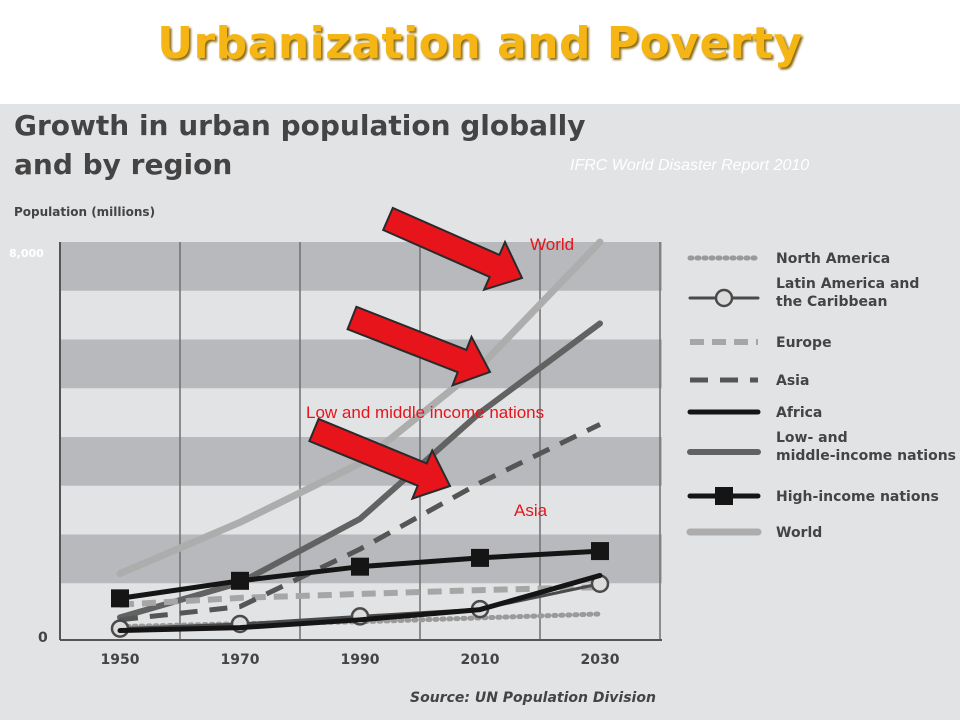  What do you see at coordinates (360, 596) in the screenshot?
I see `series-line-europe` at bounding box center [360, 596].